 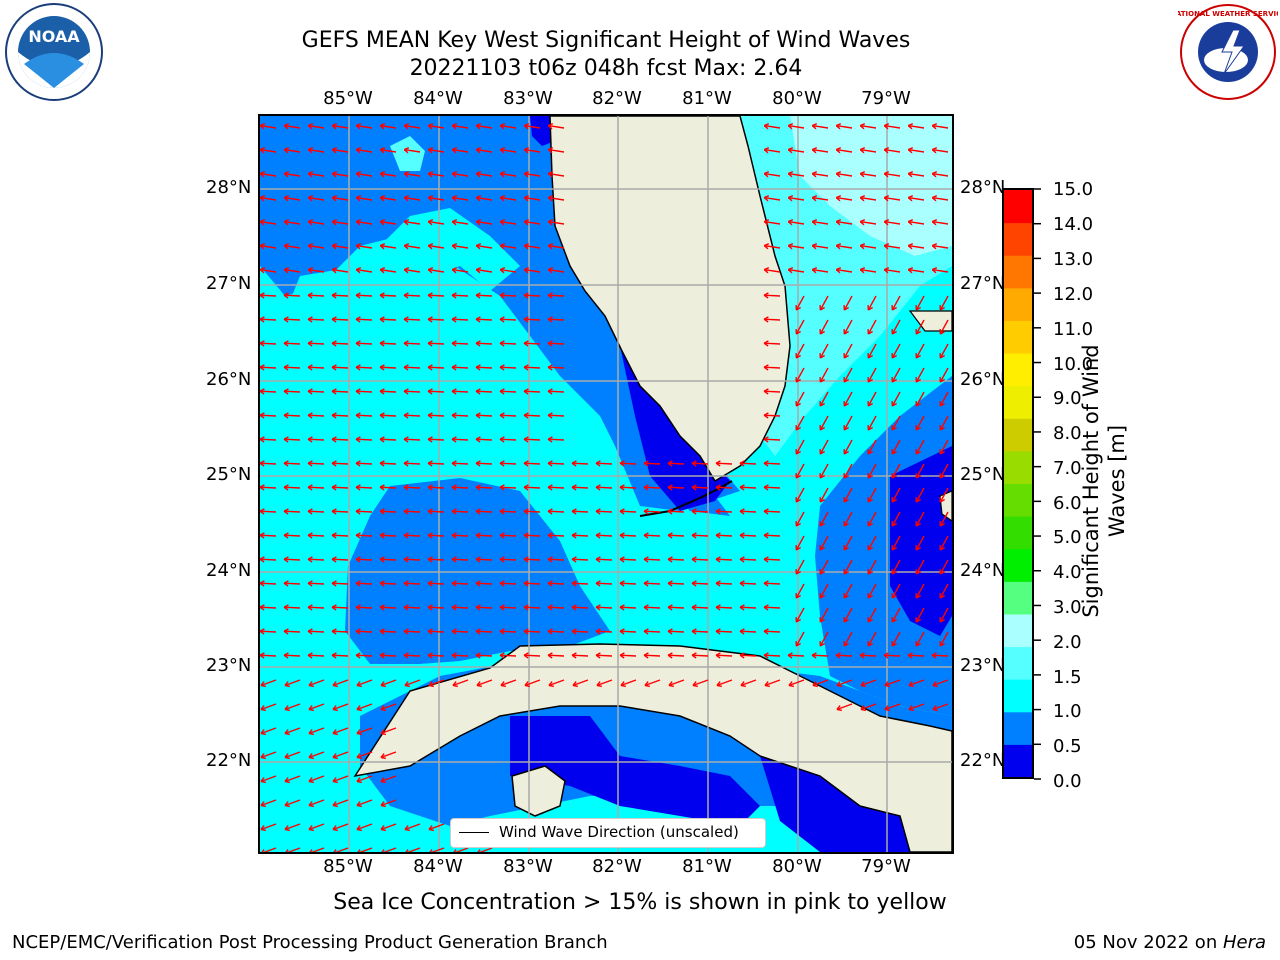 I want to click on lat-label: 26°N, so click(x=983, y=379).